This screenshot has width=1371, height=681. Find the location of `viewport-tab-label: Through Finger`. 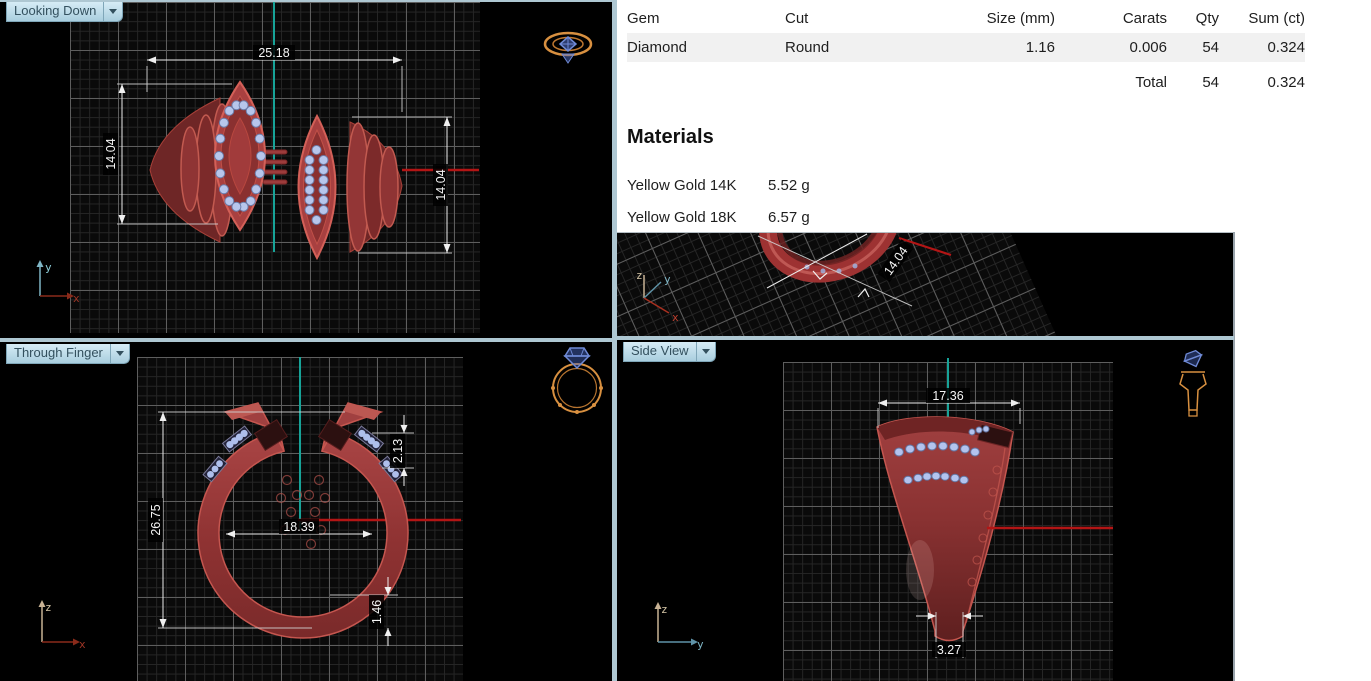

viewport-tab-label: Through Finger is located at coordinates (58, 352).